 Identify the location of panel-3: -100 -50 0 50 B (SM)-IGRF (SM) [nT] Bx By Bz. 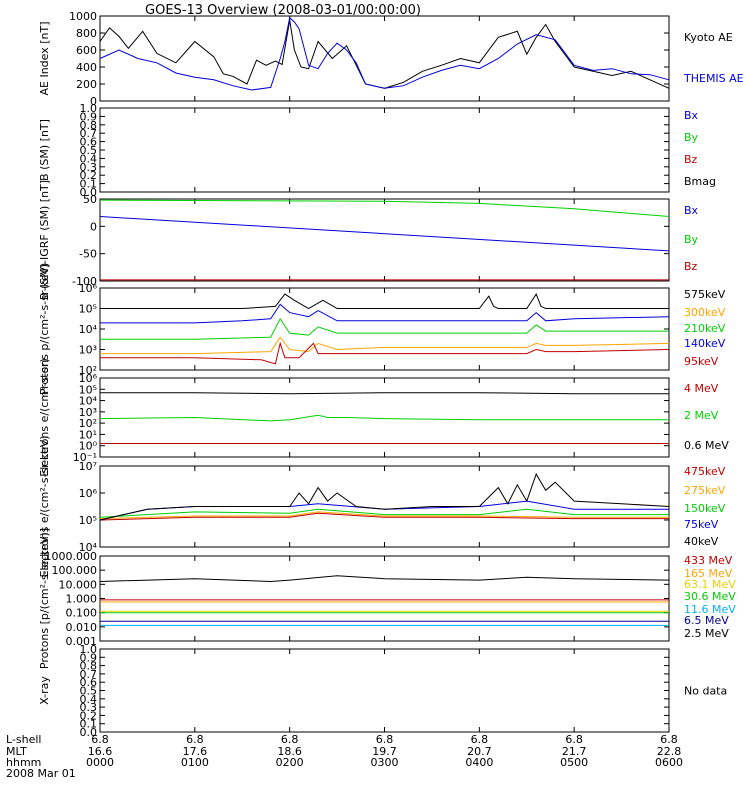
(368, 240).